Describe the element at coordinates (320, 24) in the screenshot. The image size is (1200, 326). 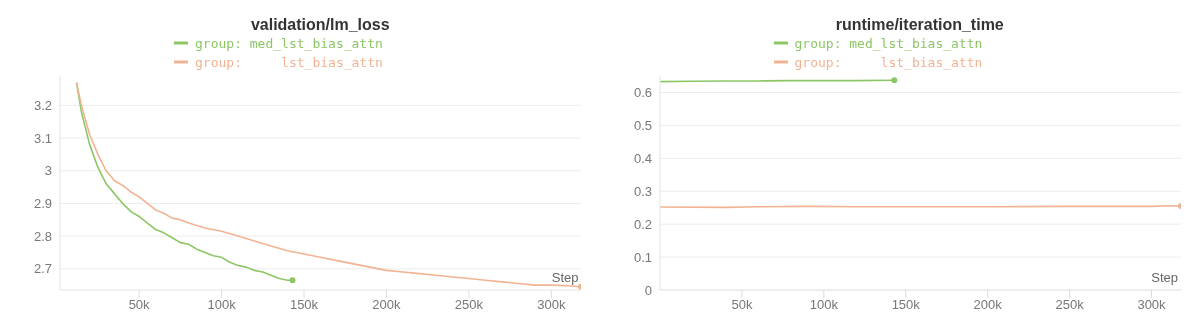
I see `chart-title: validation/lm_loss` at that location.